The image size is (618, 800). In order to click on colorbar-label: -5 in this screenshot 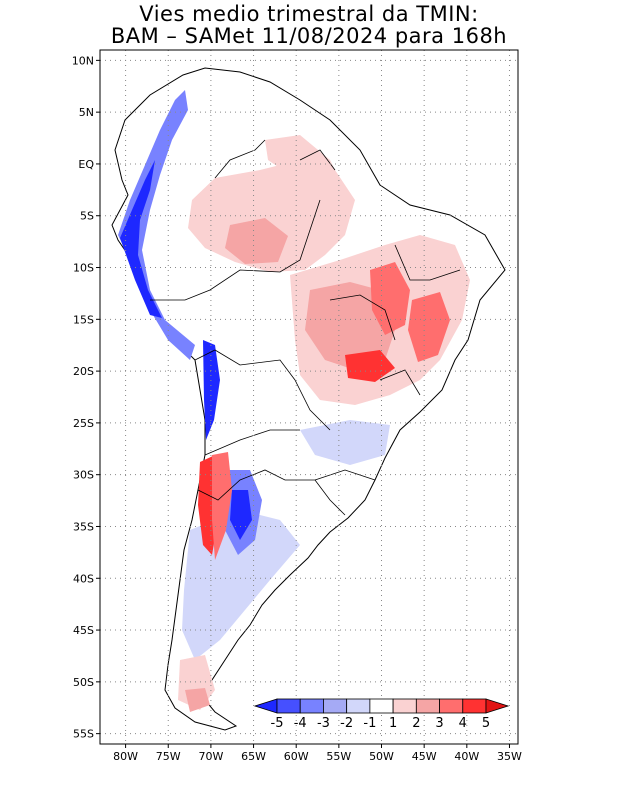, I will do `click(277, 723)`.